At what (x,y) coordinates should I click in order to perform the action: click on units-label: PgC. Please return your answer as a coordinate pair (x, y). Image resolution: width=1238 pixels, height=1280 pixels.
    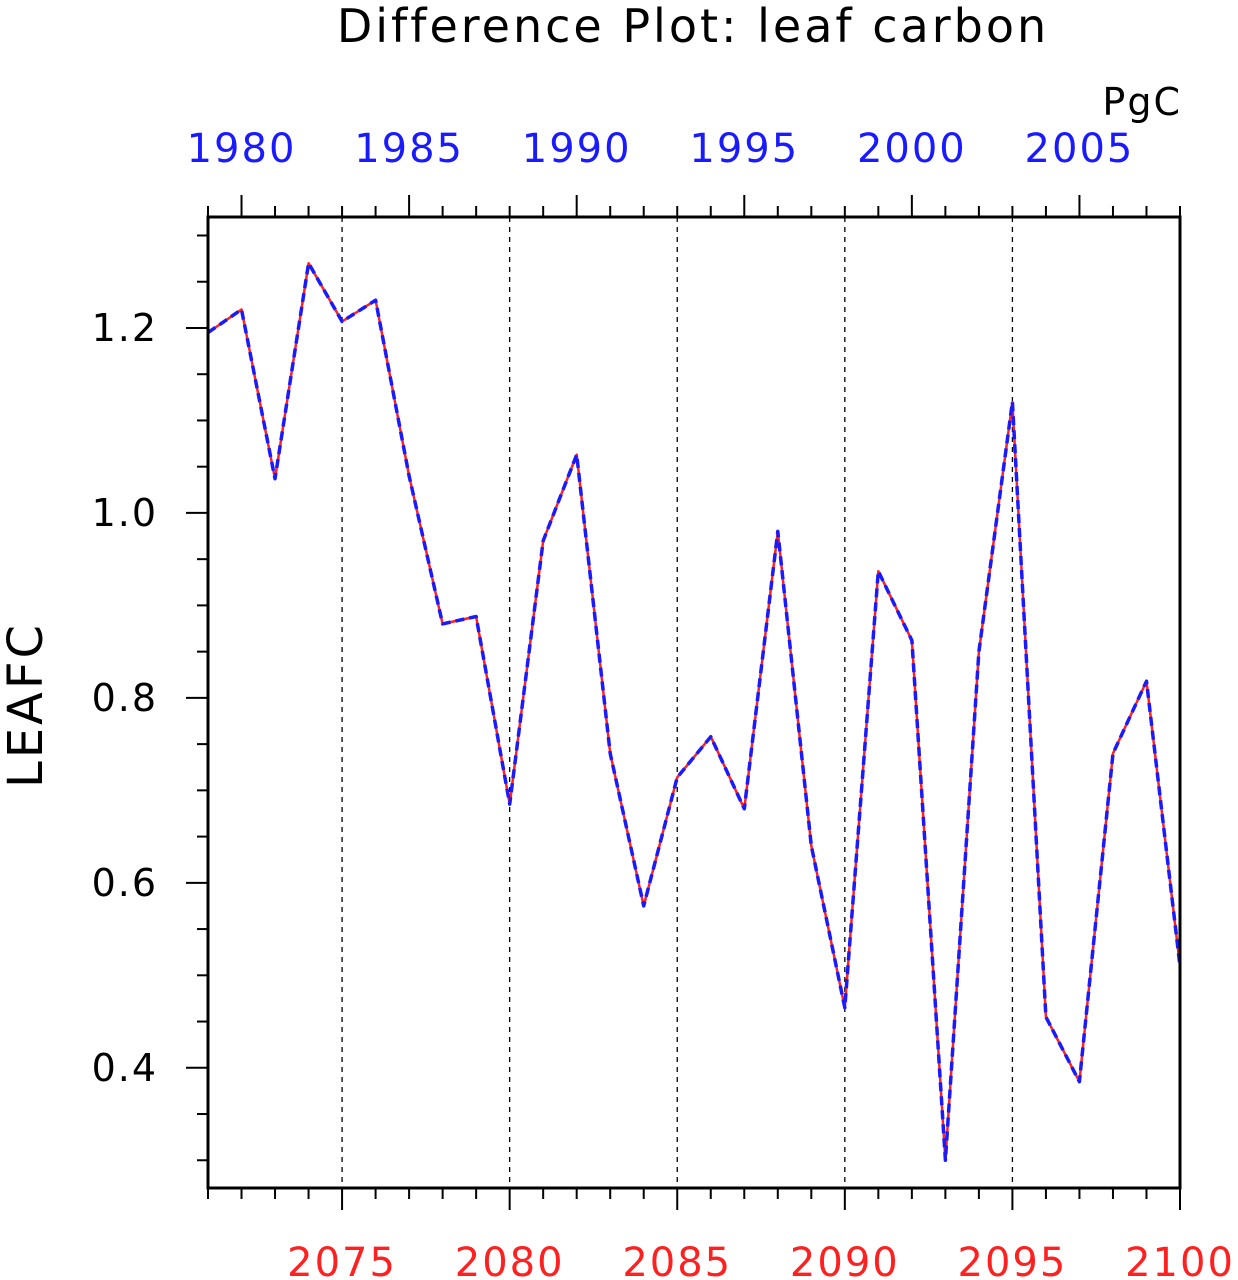
    Looking at the image, I should click on (1142, 102).